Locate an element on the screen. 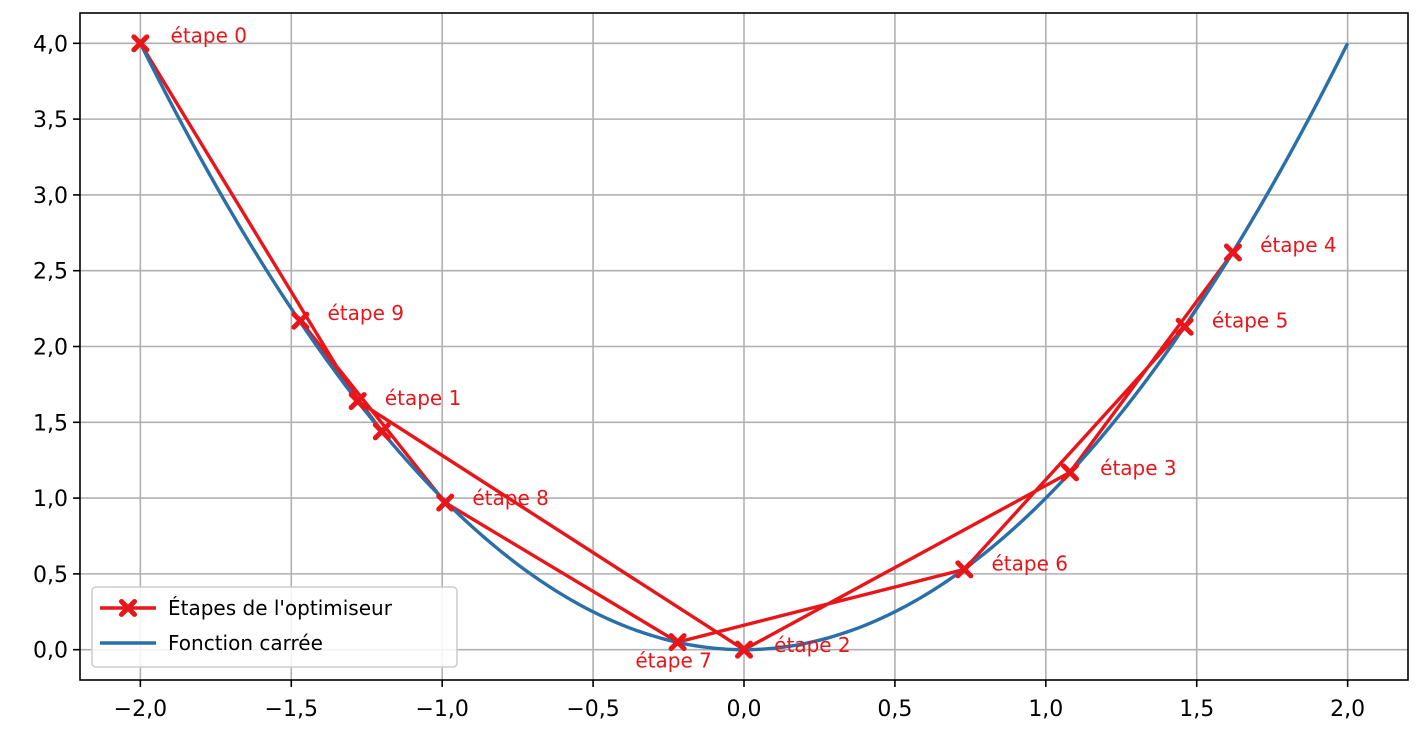  y-axis: 0,0 0,5 1,0 1,5 2,0 2,5 3,0 3,5 4,0 is located at coordinates (56, 348).